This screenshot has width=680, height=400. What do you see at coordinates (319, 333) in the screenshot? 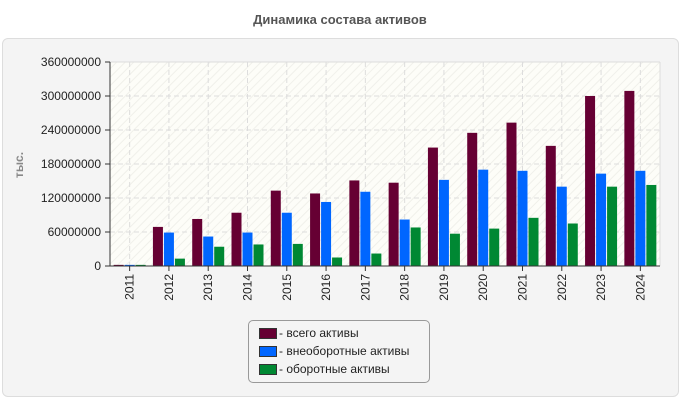
I see `legend-label: - всего активы` at bounding box center [319, 333].